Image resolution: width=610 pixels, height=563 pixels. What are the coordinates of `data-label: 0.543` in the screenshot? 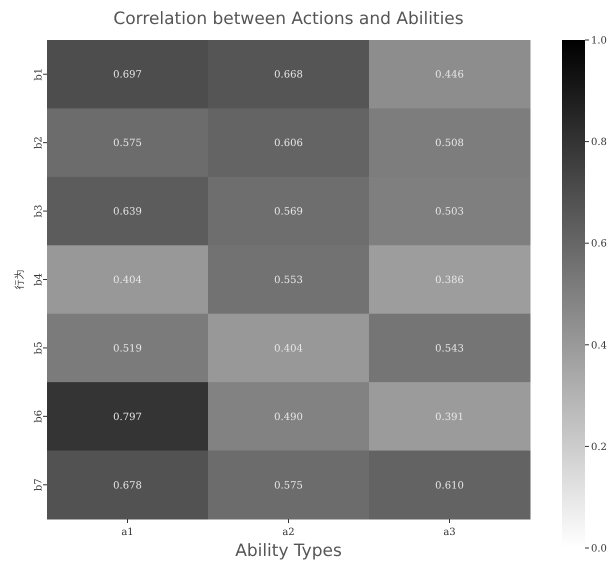 It's located at (449, 348).